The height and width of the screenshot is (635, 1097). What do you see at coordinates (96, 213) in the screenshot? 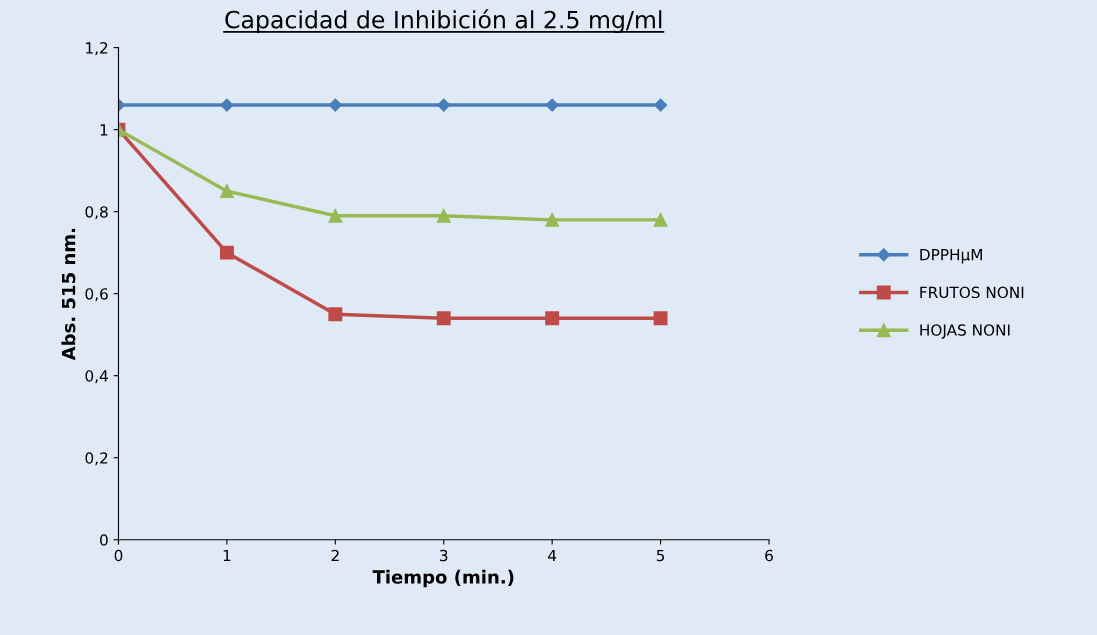
I see `y-tick-label: 0,8` at bounding box center [96, 213].